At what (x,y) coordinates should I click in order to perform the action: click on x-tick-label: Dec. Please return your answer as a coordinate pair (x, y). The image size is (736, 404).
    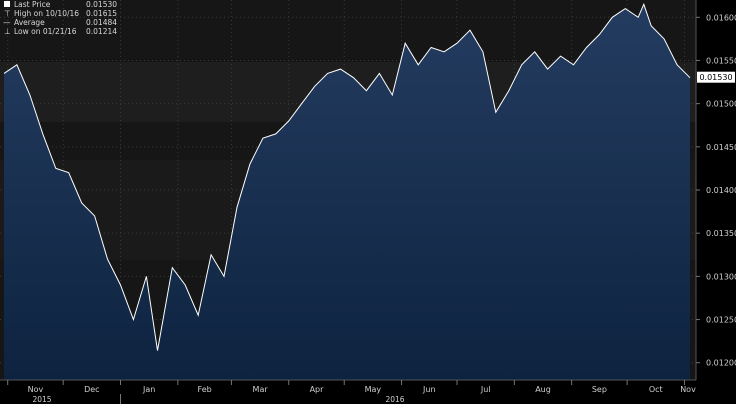
    Looking at the image, I should click on (91, 389).